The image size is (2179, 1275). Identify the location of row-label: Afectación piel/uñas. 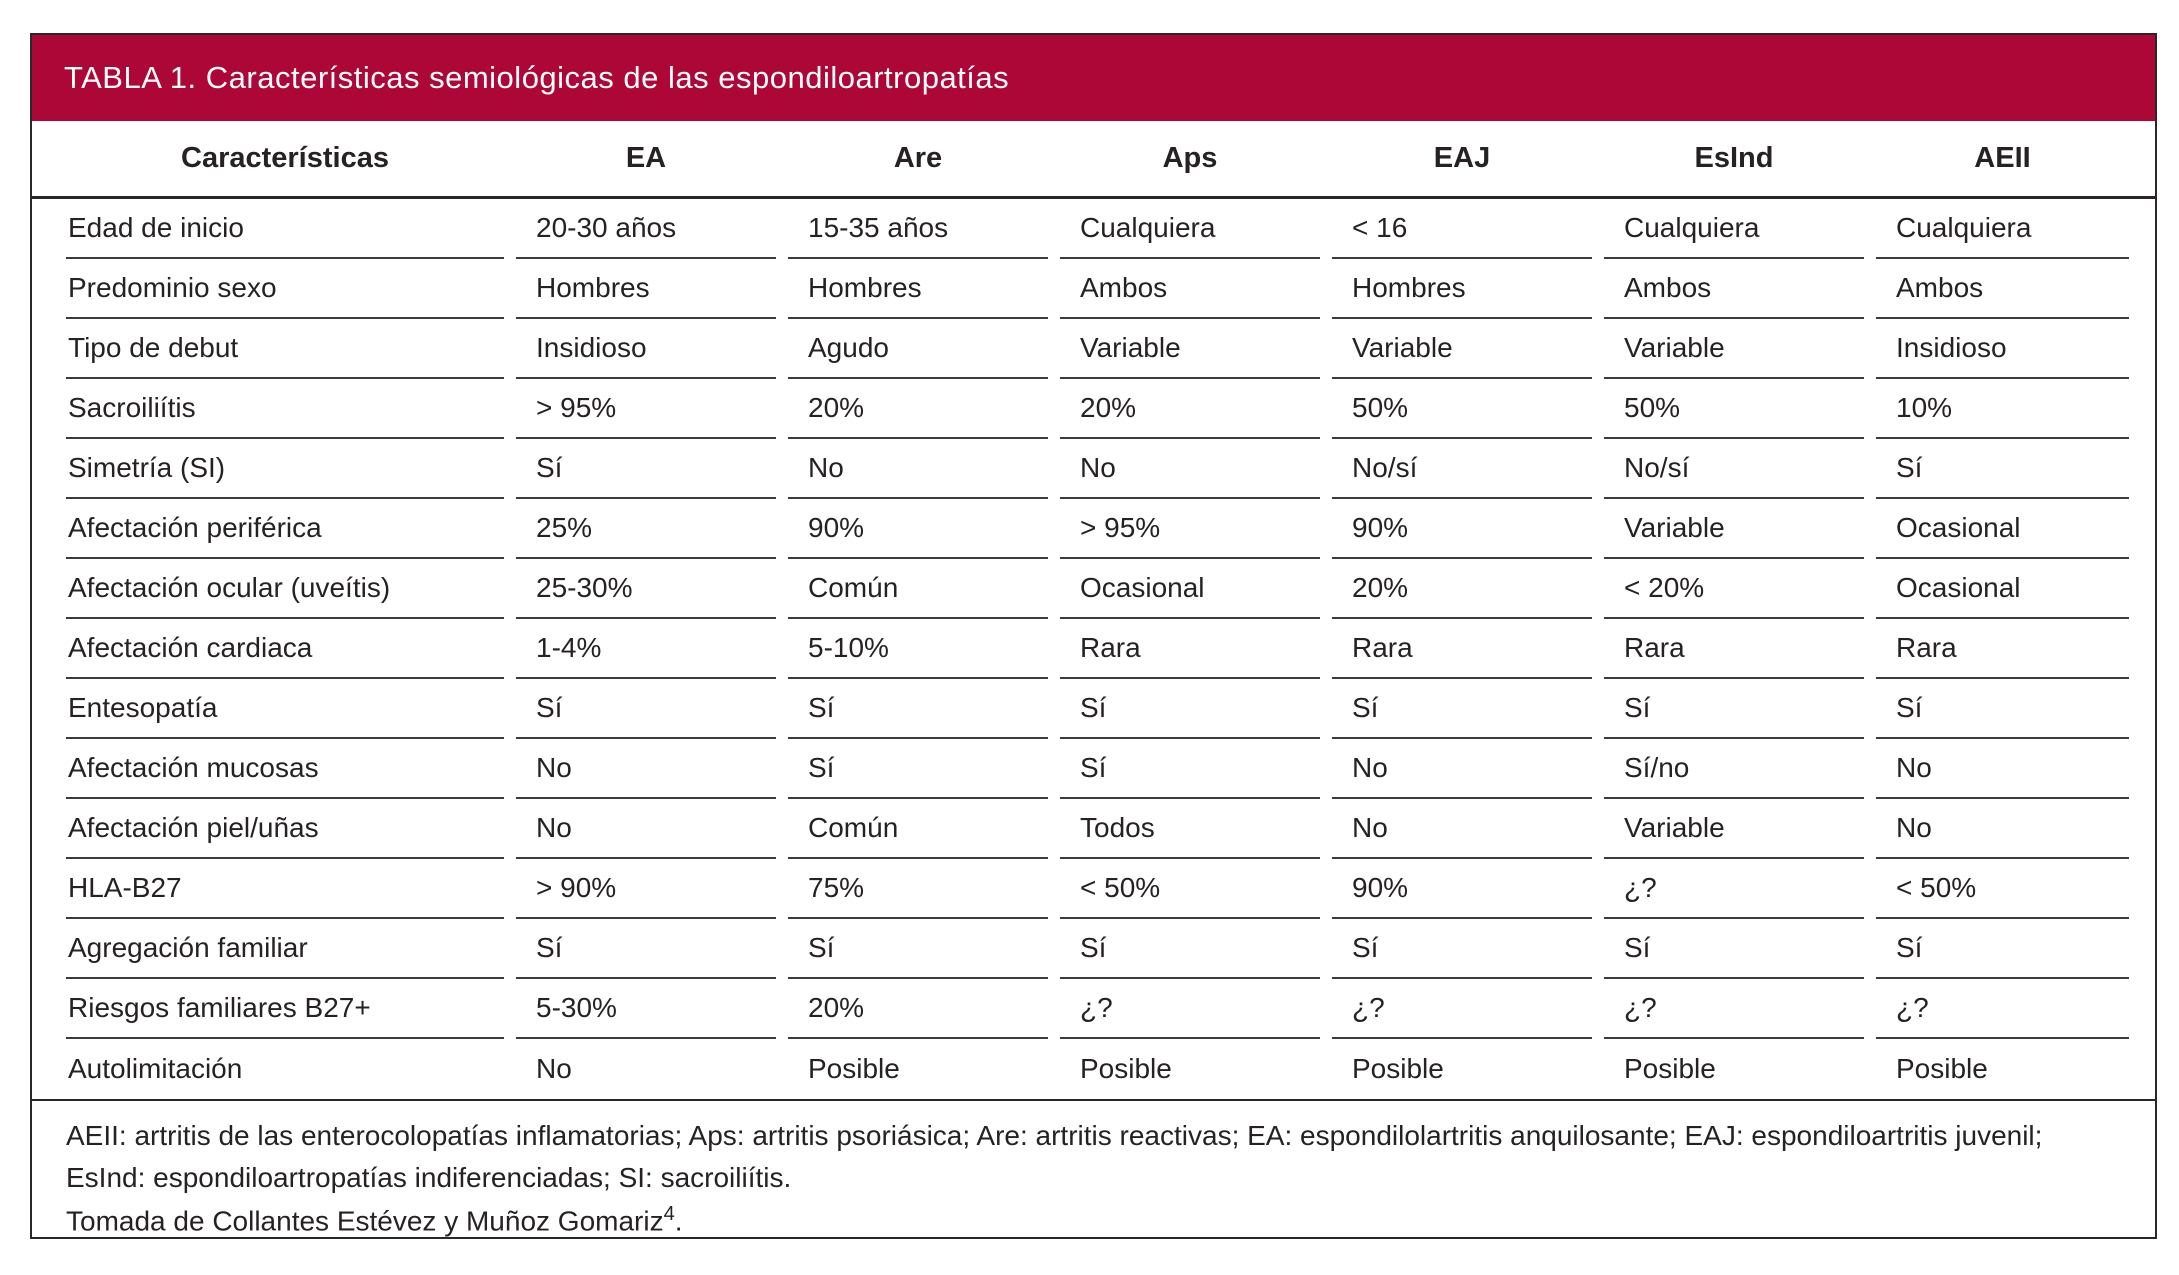
(285, 829).